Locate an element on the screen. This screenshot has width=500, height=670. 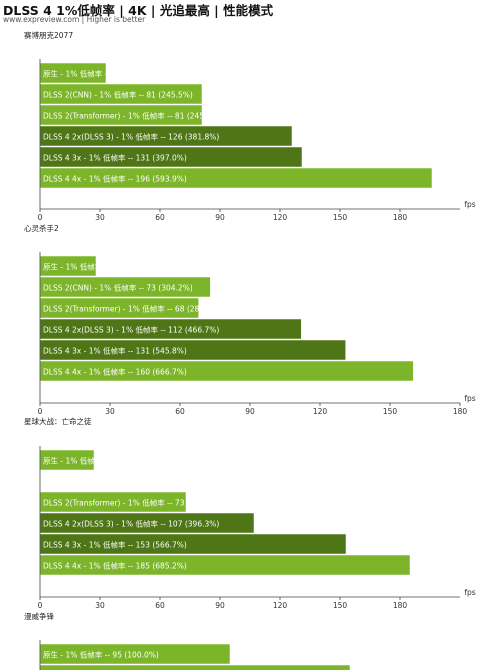
chart-title: 心灵杀手2 is located at coordinates (41, 228).